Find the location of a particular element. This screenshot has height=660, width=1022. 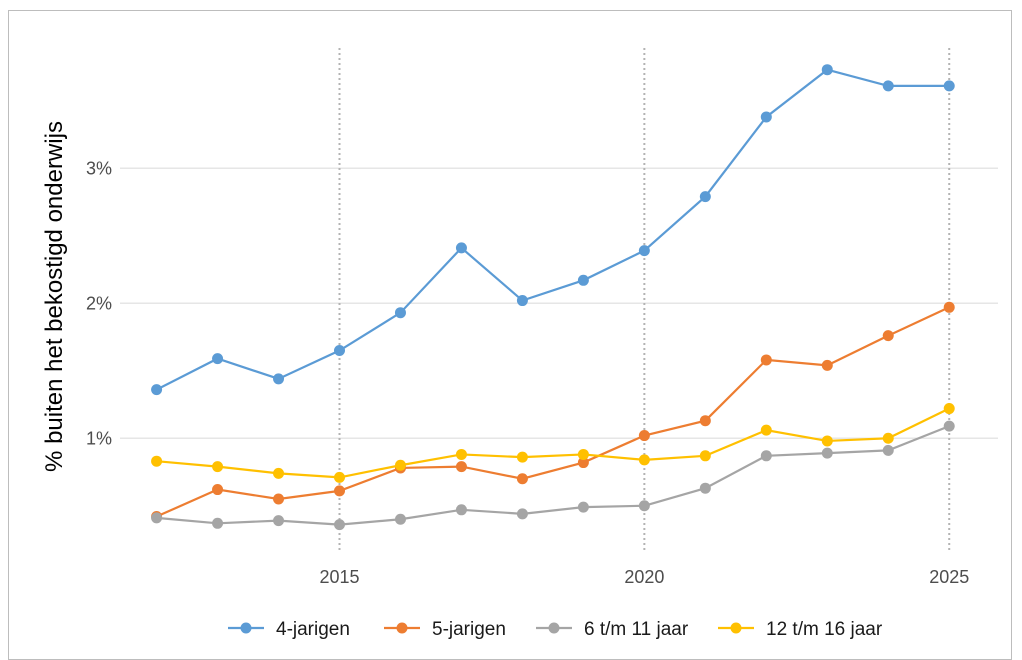

x-tick-label: 2015 is located at coordinates (339, 577).